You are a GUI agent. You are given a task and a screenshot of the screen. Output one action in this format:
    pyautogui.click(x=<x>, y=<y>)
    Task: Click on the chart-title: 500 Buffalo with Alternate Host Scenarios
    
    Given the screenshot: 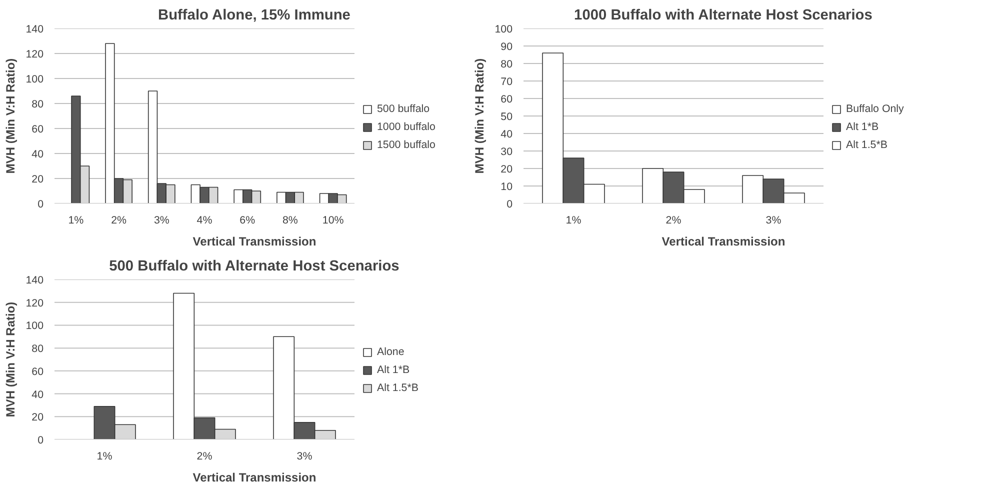 What is the action you would take?
    pyautogui.click(x=254, y=266)
    